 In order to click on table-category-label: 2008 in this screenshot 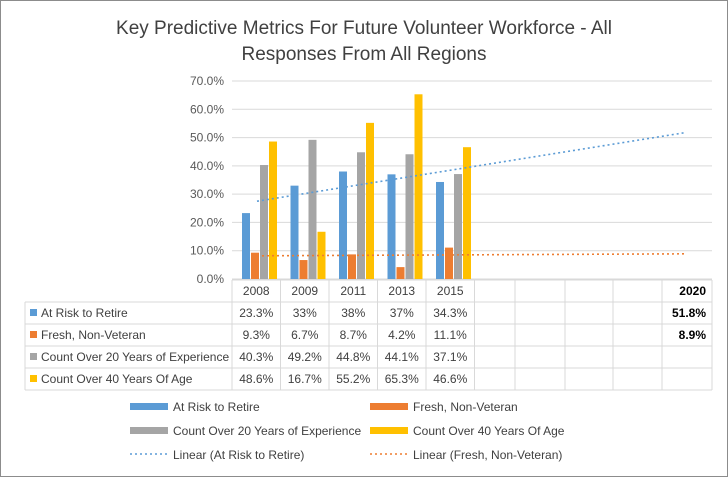, I will do `click(256, 291)`.